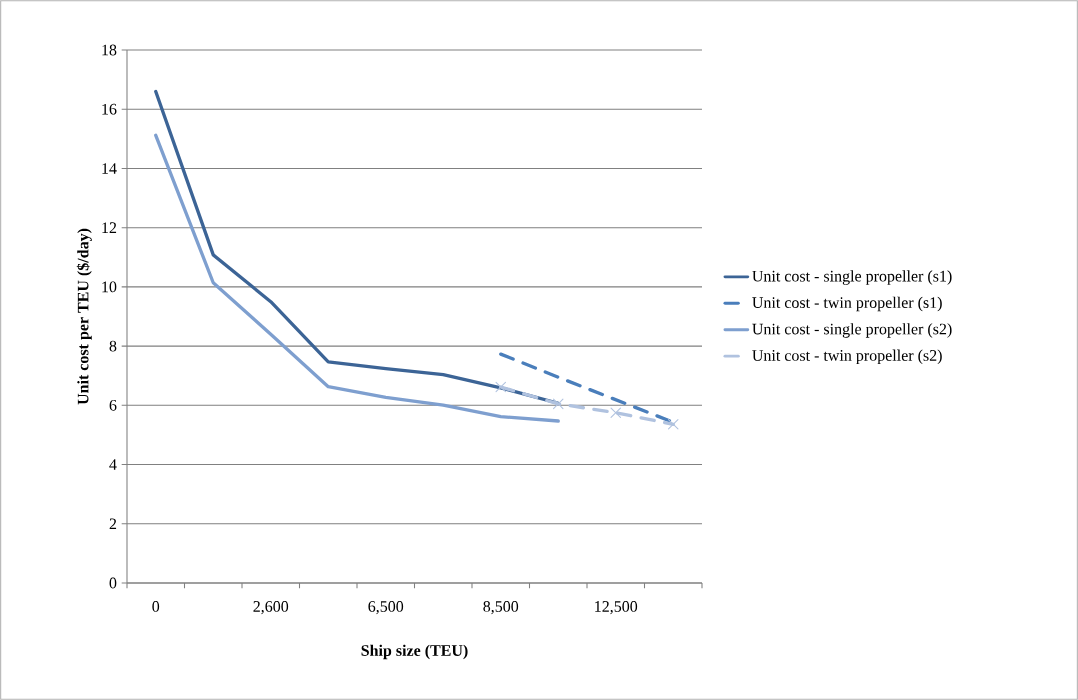 The height and width of the screenshot is (700, 1078). I want to click on y-tick-label: 0, so click(113, 583).